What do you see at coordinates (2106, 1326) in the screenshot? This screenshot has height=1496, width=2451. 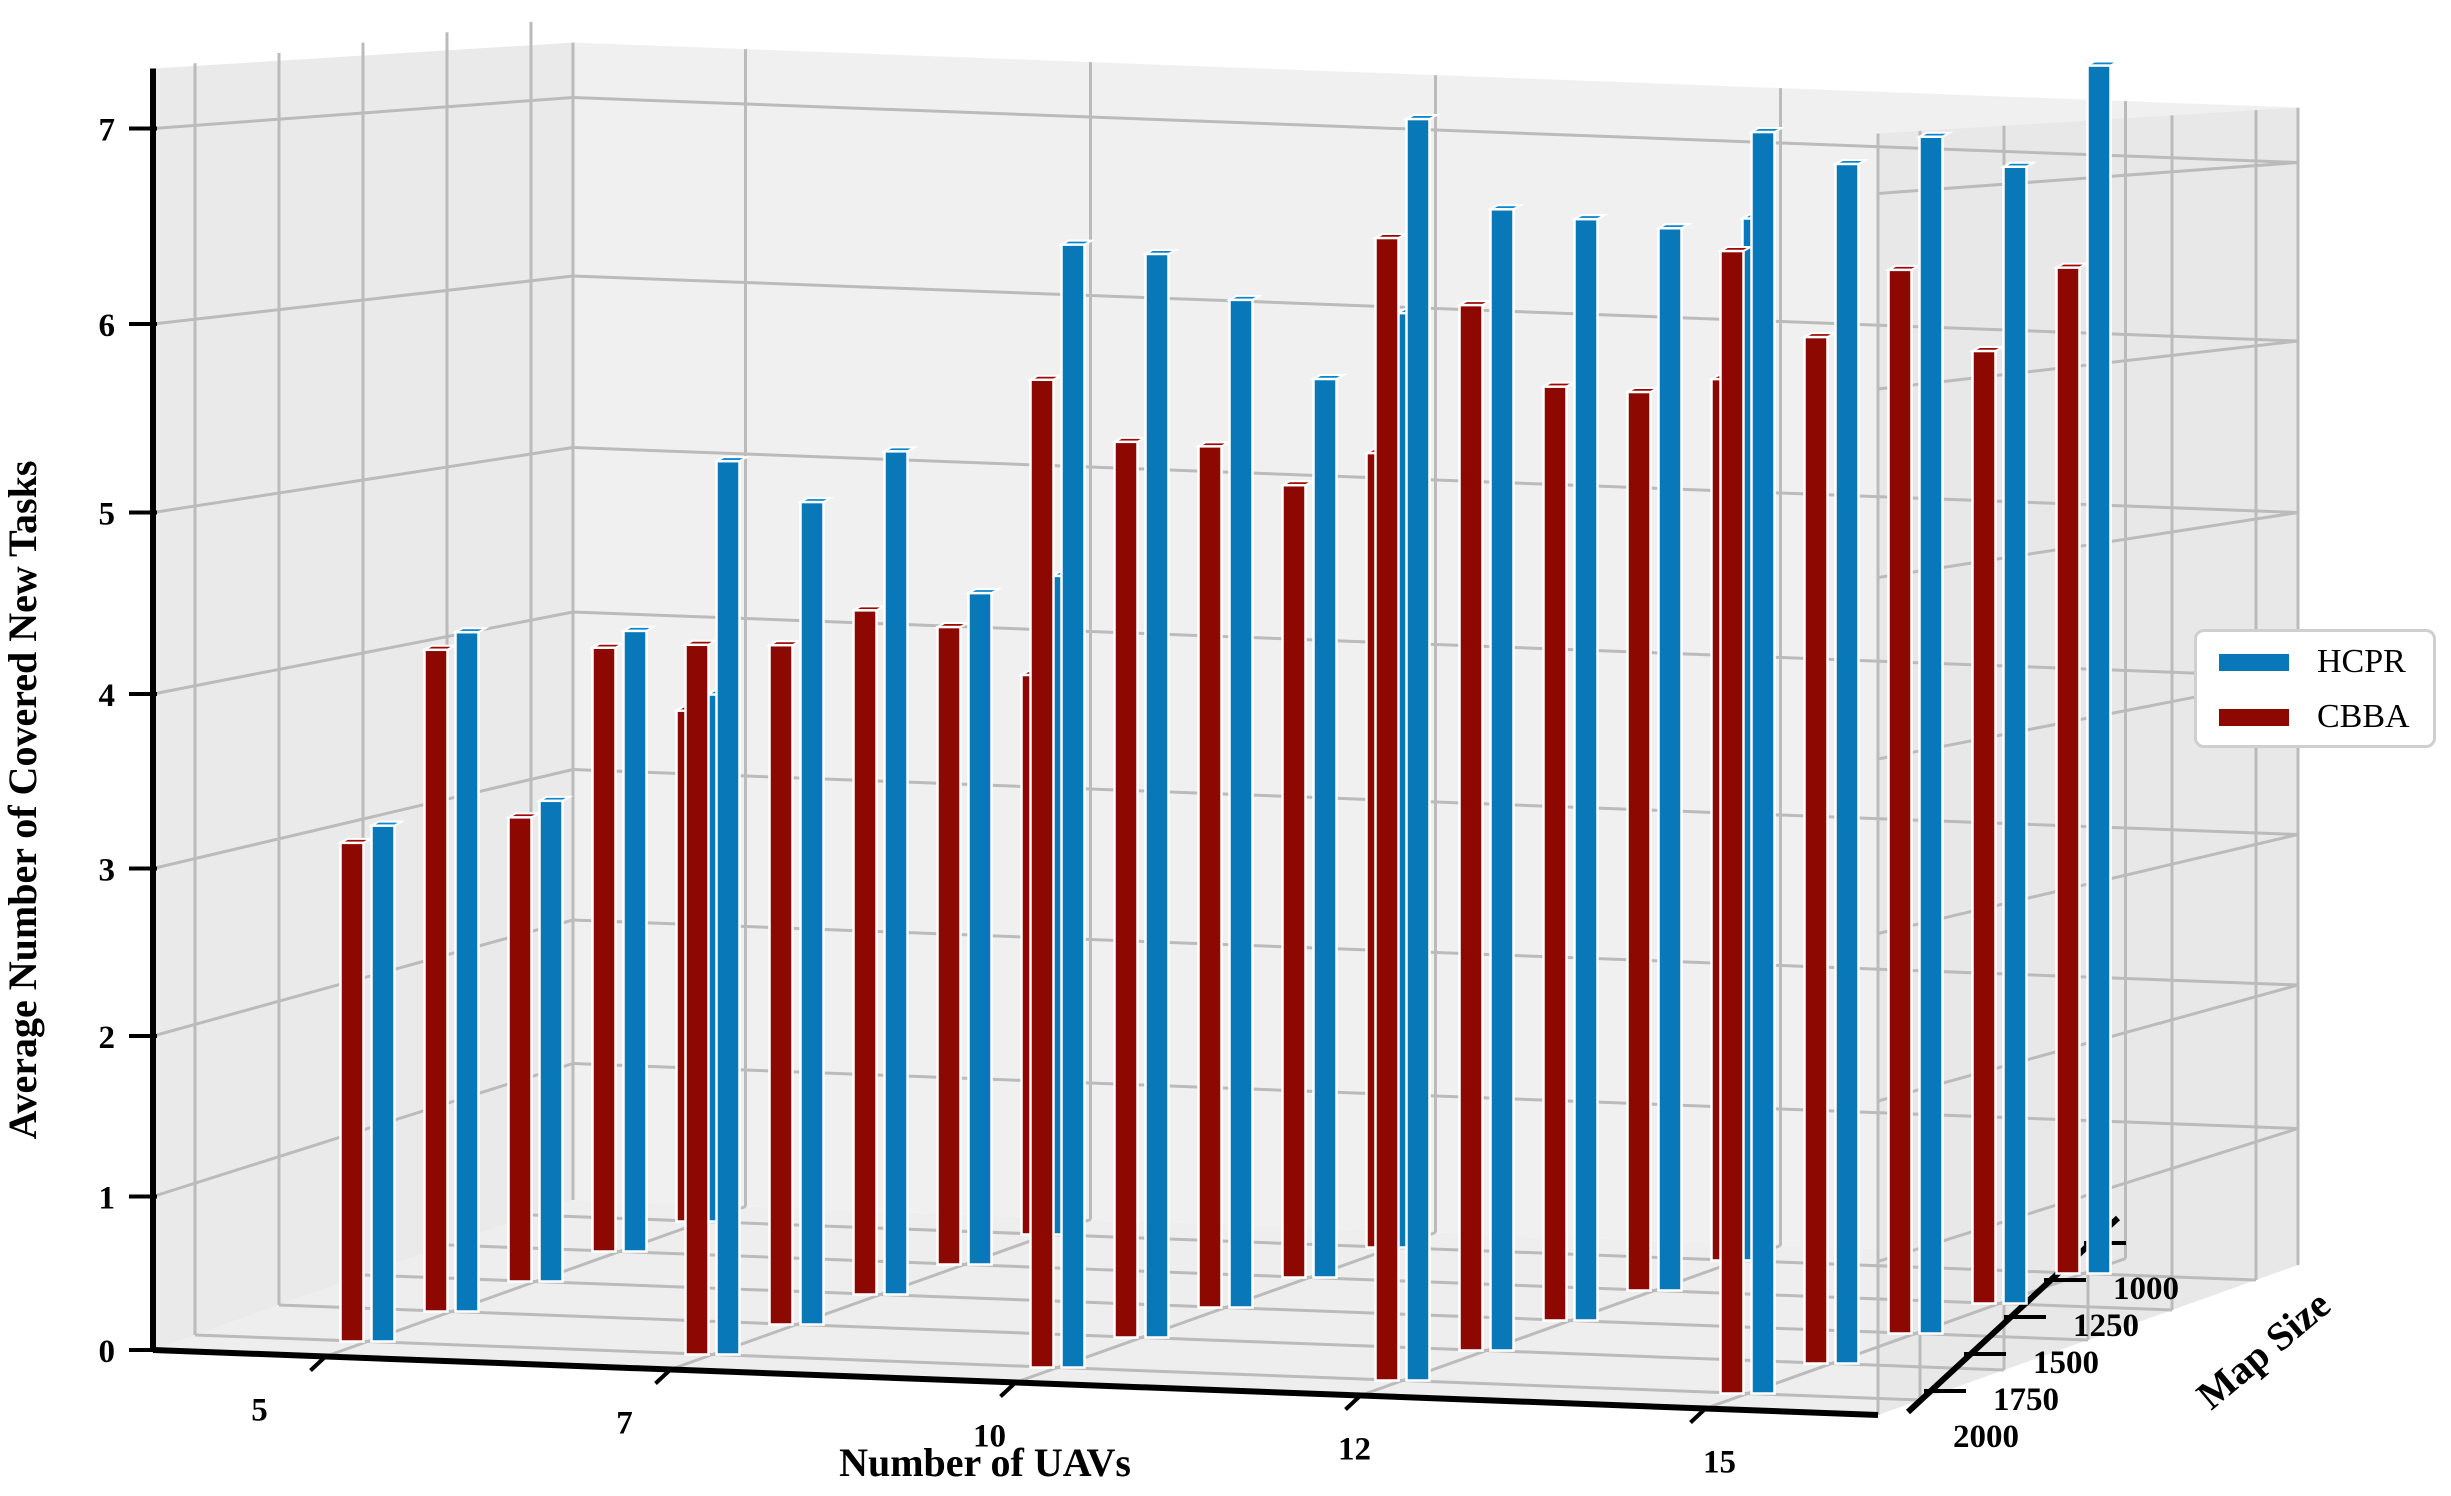 I see `tick-label: 1250` at bounding box center [2106, 1326].